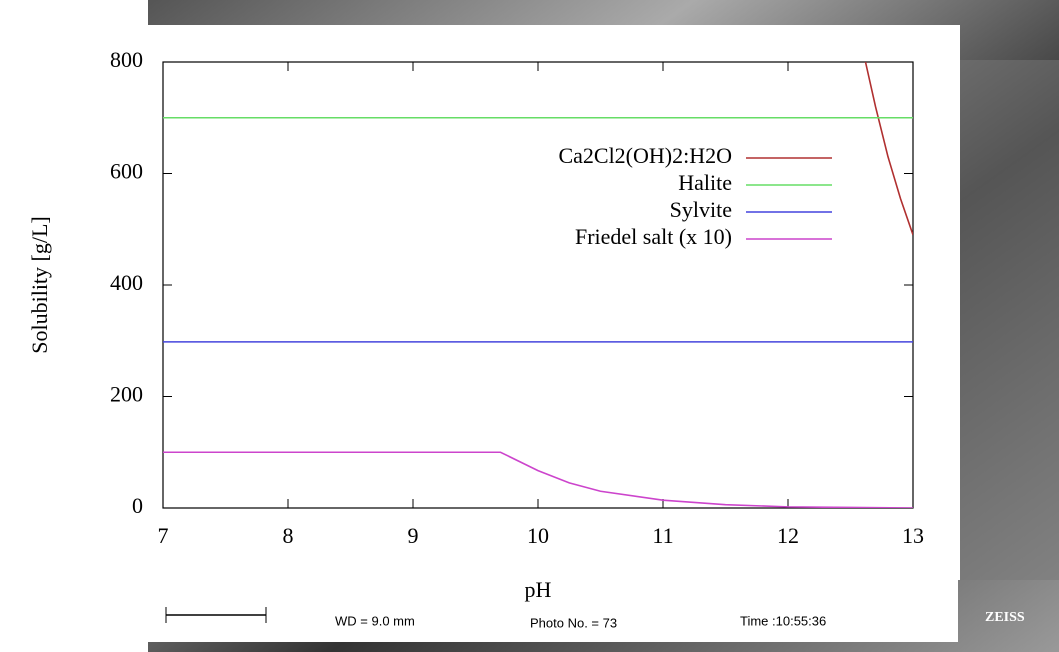 The width and height of the screenshot is (1059, 652). What do you see at coordinates (137, 505) in the screenshot?
I see `y-tick-label: 0` at bounding box center [137, 505].